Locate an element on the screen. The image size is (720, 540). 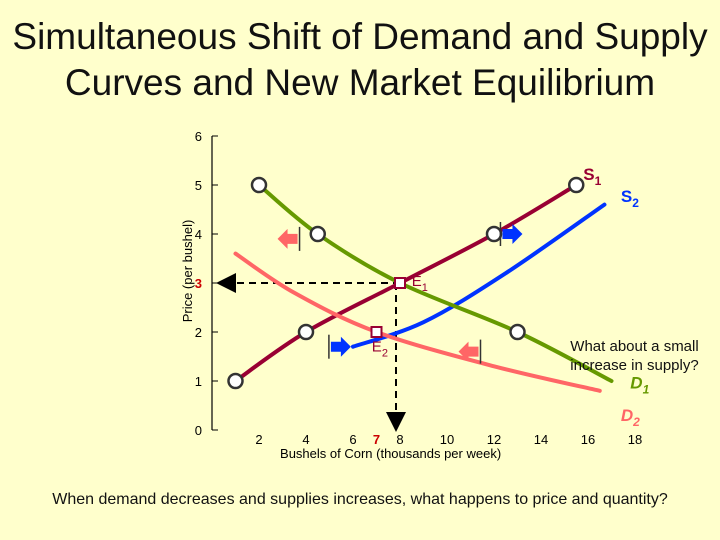
x-tick-label: 7 is located at coordinates (376, 439).